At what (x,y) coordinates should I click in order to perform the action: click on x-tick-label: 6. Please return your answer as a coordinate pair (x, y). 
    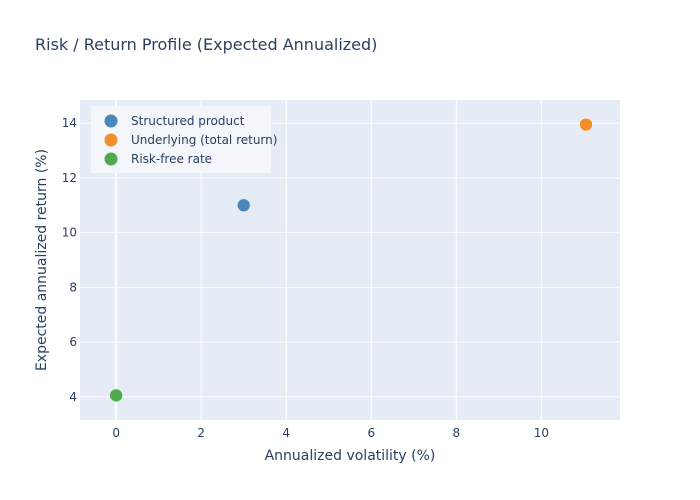
    Looking at the image, I should click on (371, 433).